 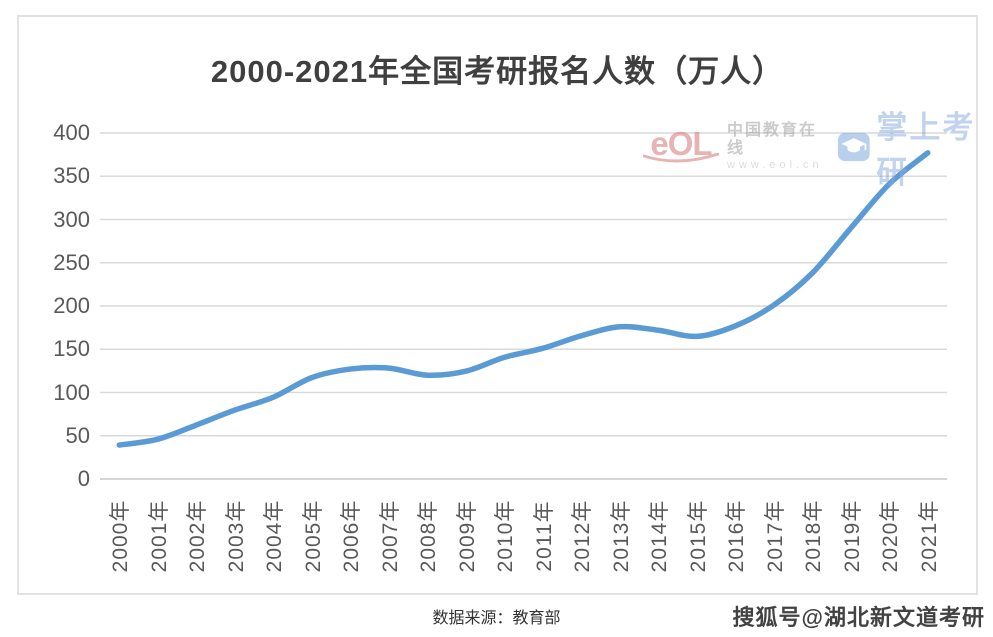 What do you see at coordinates (83, 478) in the screenshot?
I see `y-axis-tick-label: 0` at bounding box center [83, 478].